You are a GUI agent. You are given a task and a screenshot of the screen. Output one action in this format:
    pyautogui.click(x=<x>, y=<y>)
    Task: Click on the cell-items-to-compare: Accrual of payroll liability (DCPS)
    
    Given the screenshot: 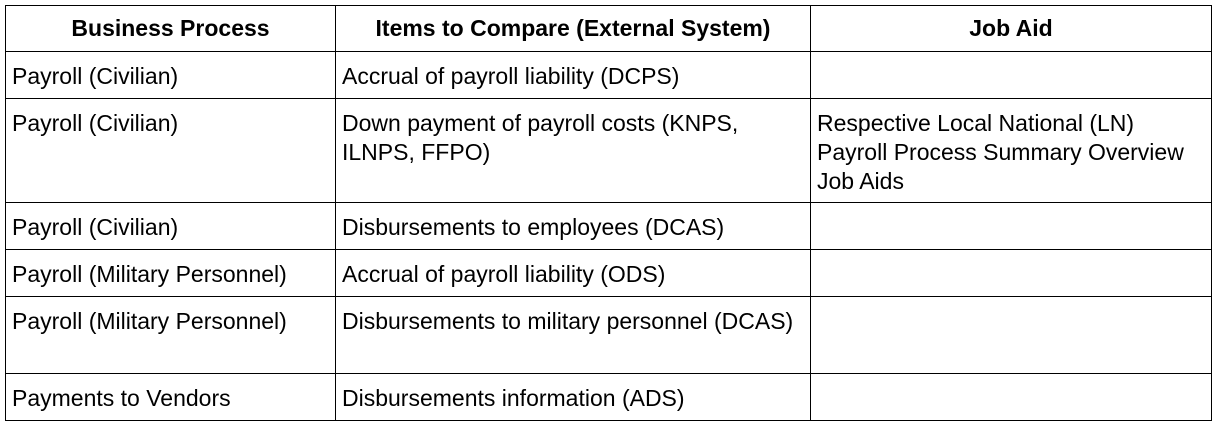 What is the action you would take?
    pyautogui.click(x=573, y=75)
    